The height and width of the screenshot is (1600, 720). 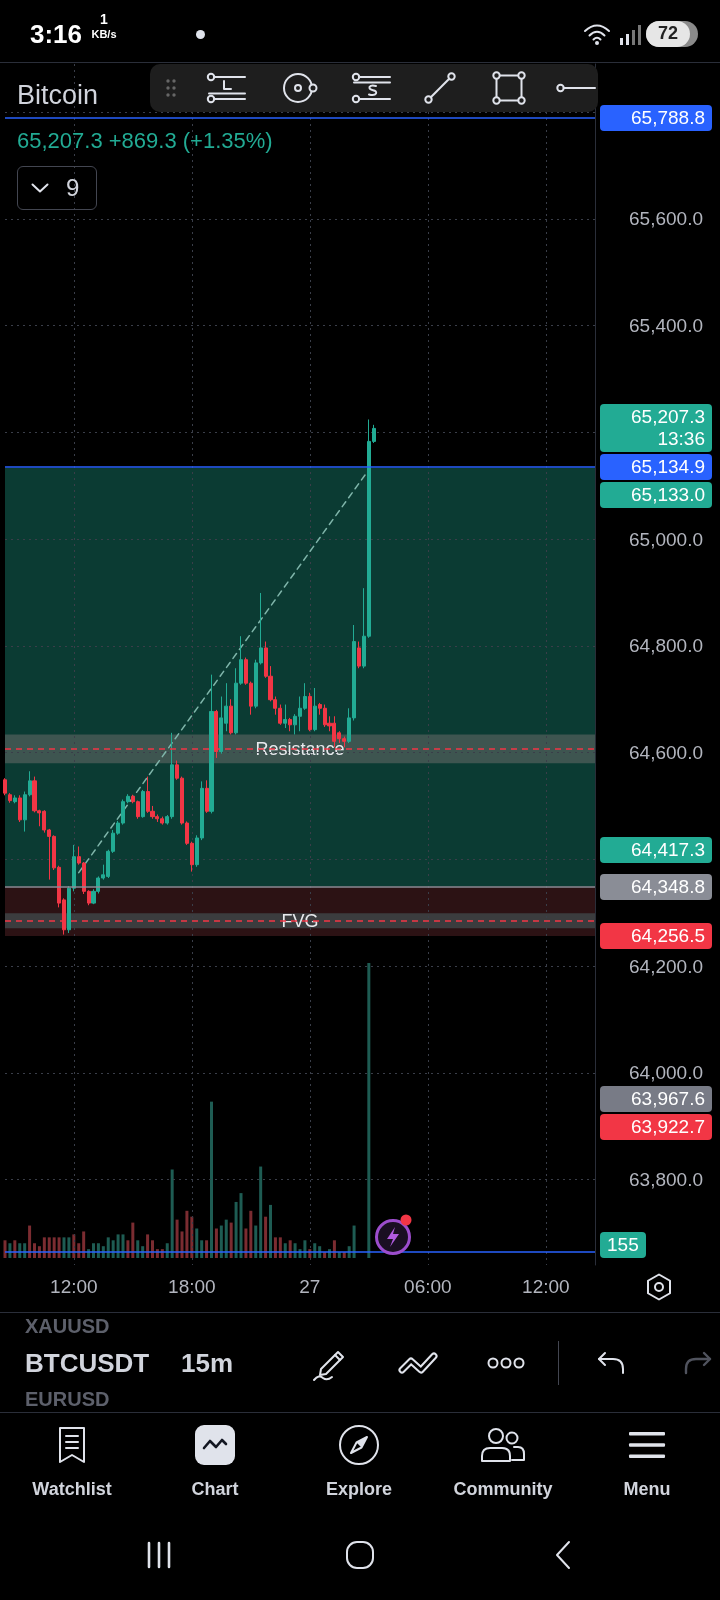 I want to click on ref-line-label: 65,134.9, so click(x=656, y=467).